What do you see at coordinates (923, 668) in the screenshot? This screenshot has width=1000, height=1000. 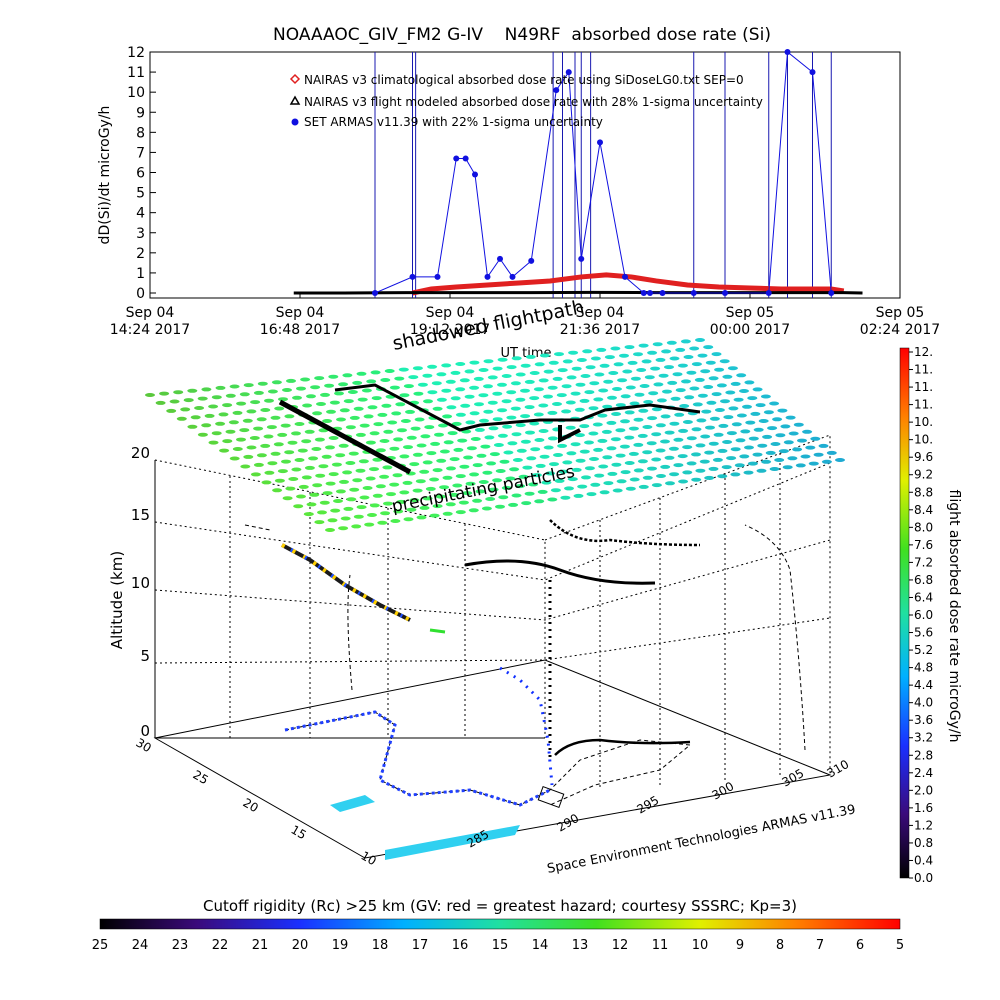 I see `dose-tick-label: 4.8` at bounding box center [923, 668].